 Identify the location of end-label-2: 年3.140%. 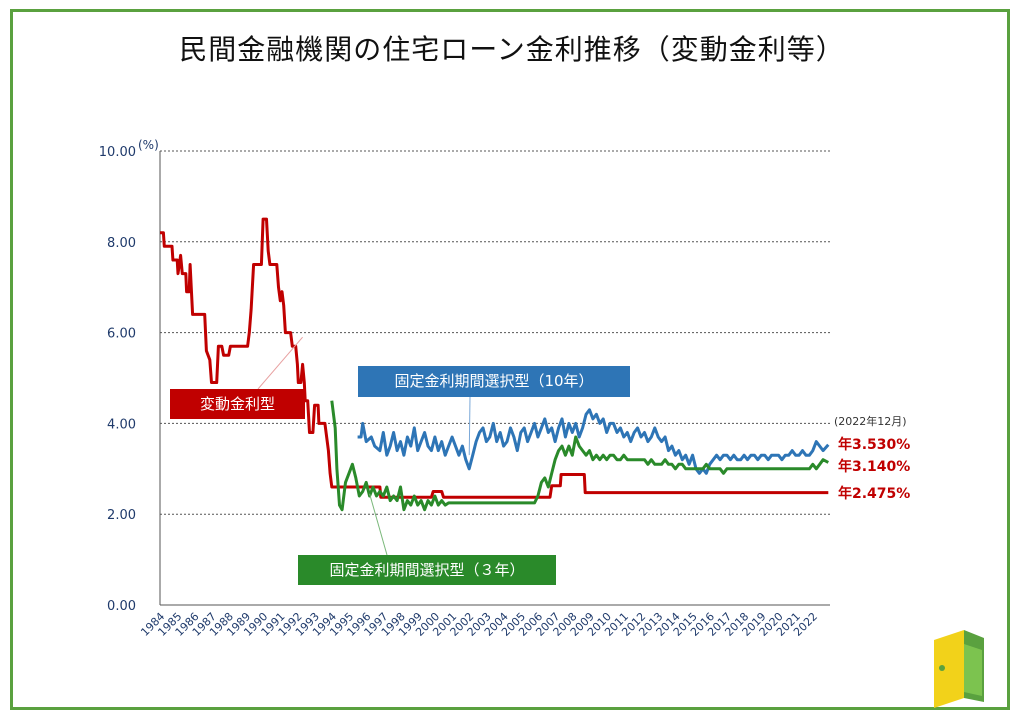
(874, 466).